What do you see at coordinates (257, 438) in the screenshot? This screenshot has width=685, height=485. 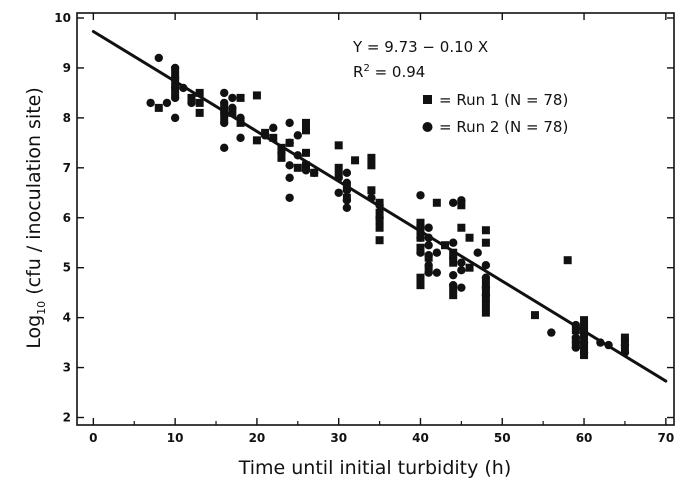 I see `x-tick-label: 20` at bounding box center [257, 438].